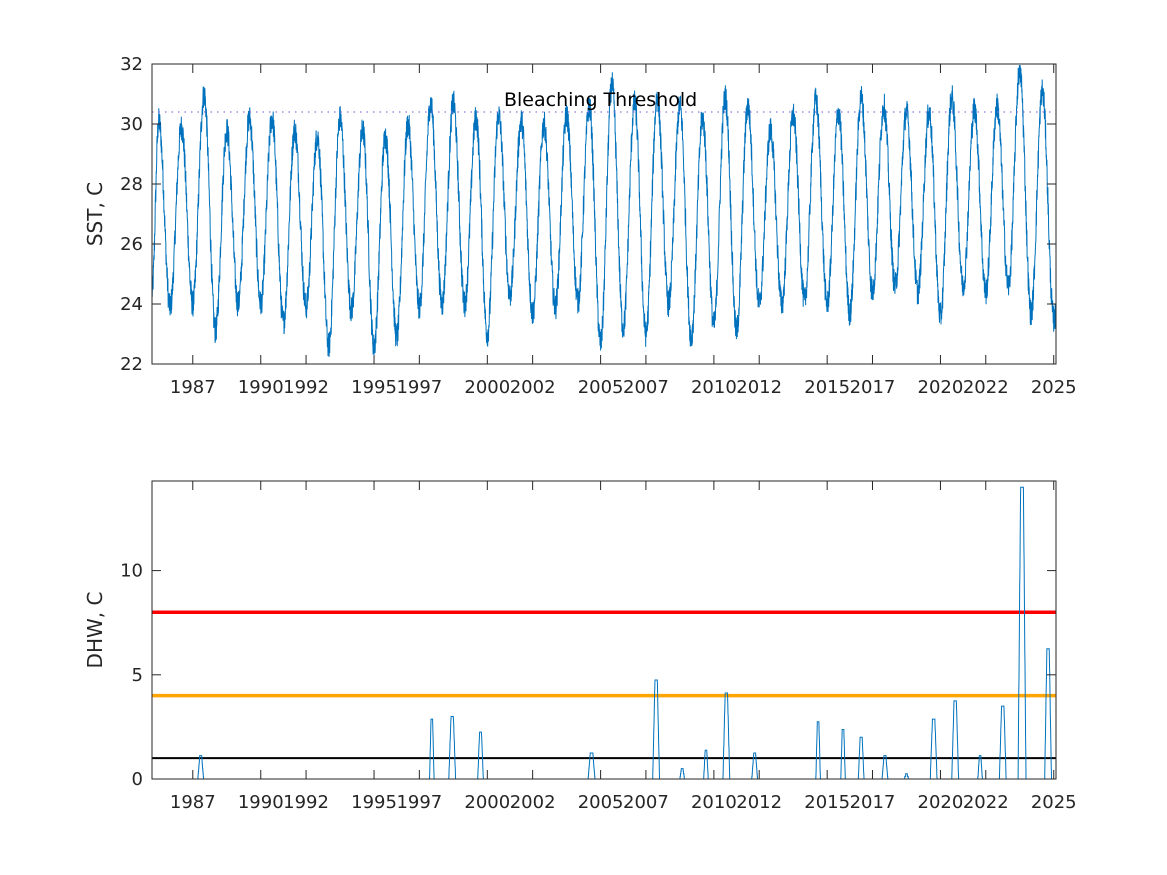 The image size is (1167, 875). What do you see at coordinates (131, 64) in the screenshot?
I see `y-tick-label: 32` at bounding box center [131, 64].